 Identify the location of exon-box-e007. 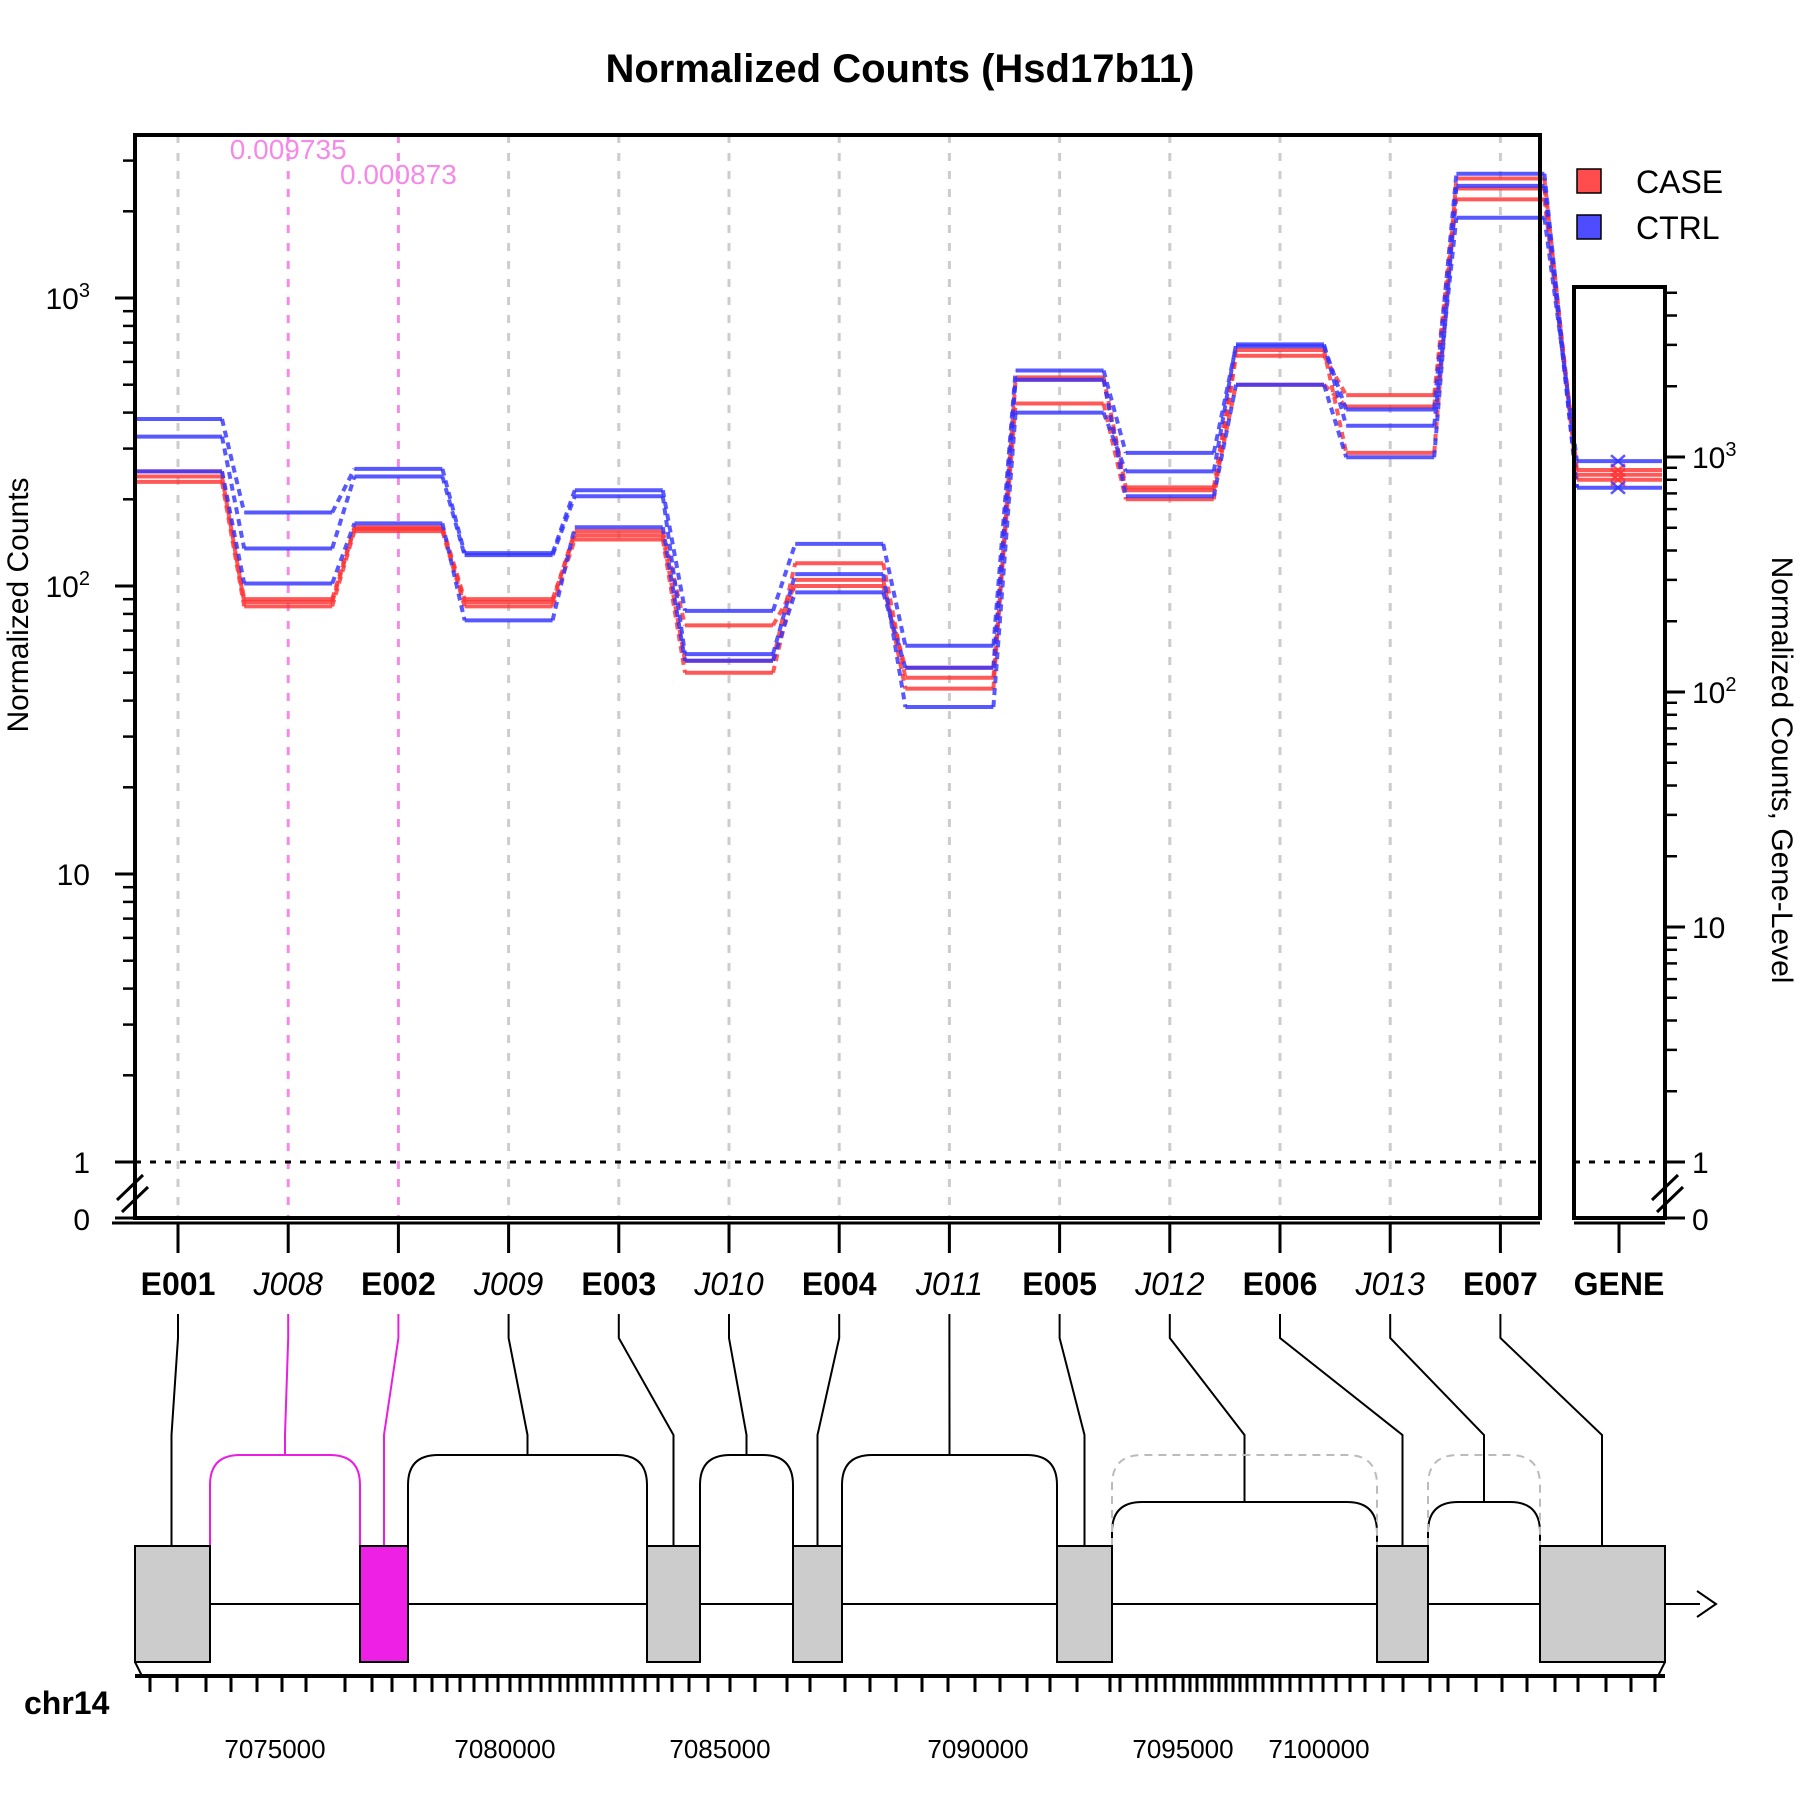
(1602, 1604).